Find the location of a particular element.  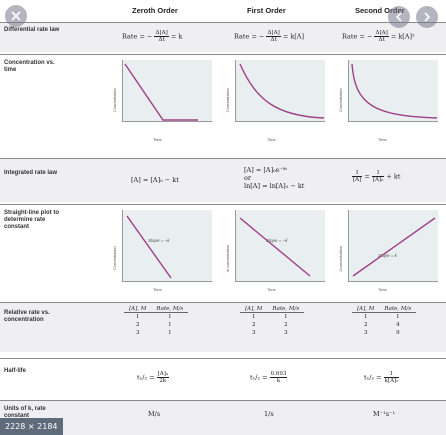

plot-linear-second is located at coordinates (393, 246).